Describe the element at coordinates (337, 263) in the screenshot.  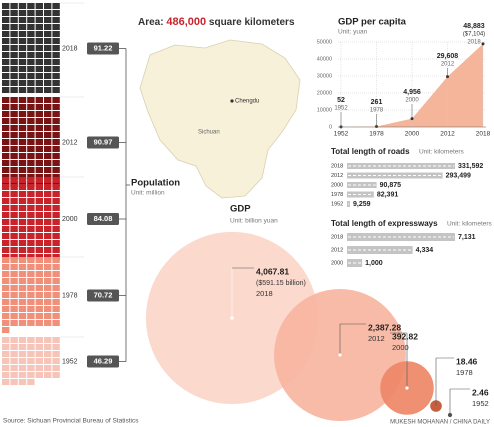
I see `category-label: 2000` at that location.